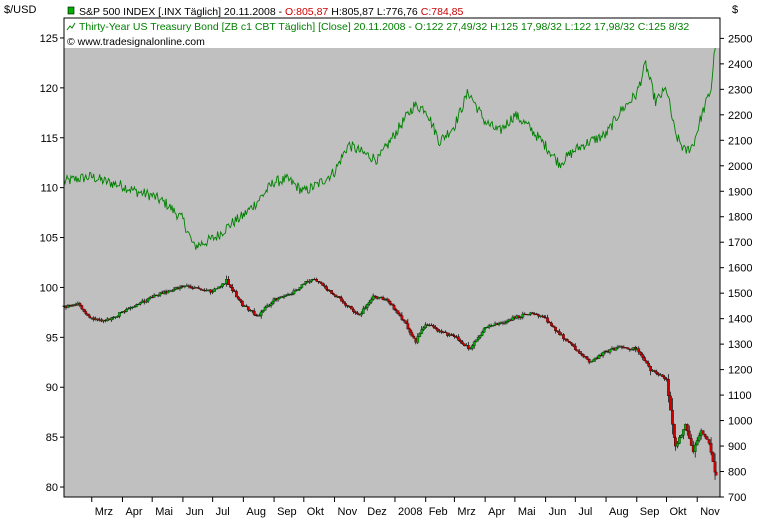  I want to click on x-tick-label: Apr, so click(496, 512).